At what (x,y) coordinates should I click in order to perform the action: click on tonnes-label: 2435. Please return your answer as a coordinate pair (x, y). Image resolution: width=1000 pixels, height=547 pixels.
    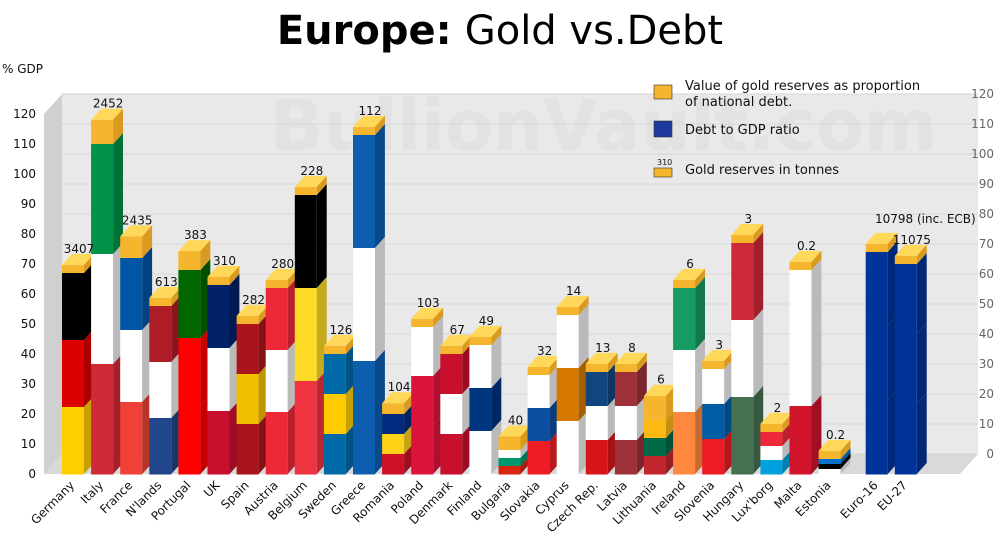
    Looking at the image, I should click on (137, 220).